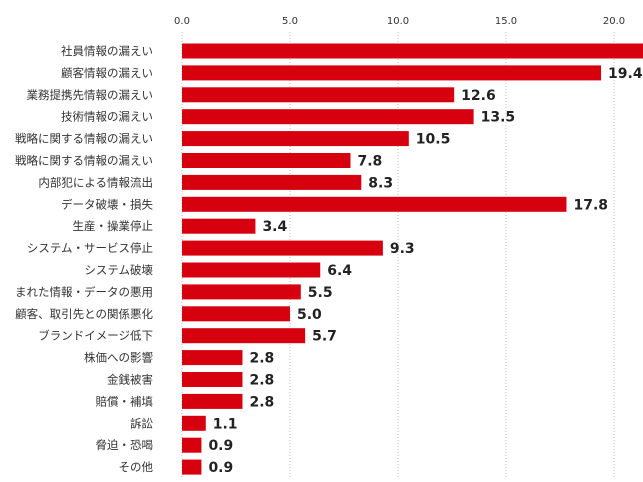  What do you see at coordinates (141, 423) in the screenshot?
I see `category-label: 訴訟` at bounding box center [141, 423].